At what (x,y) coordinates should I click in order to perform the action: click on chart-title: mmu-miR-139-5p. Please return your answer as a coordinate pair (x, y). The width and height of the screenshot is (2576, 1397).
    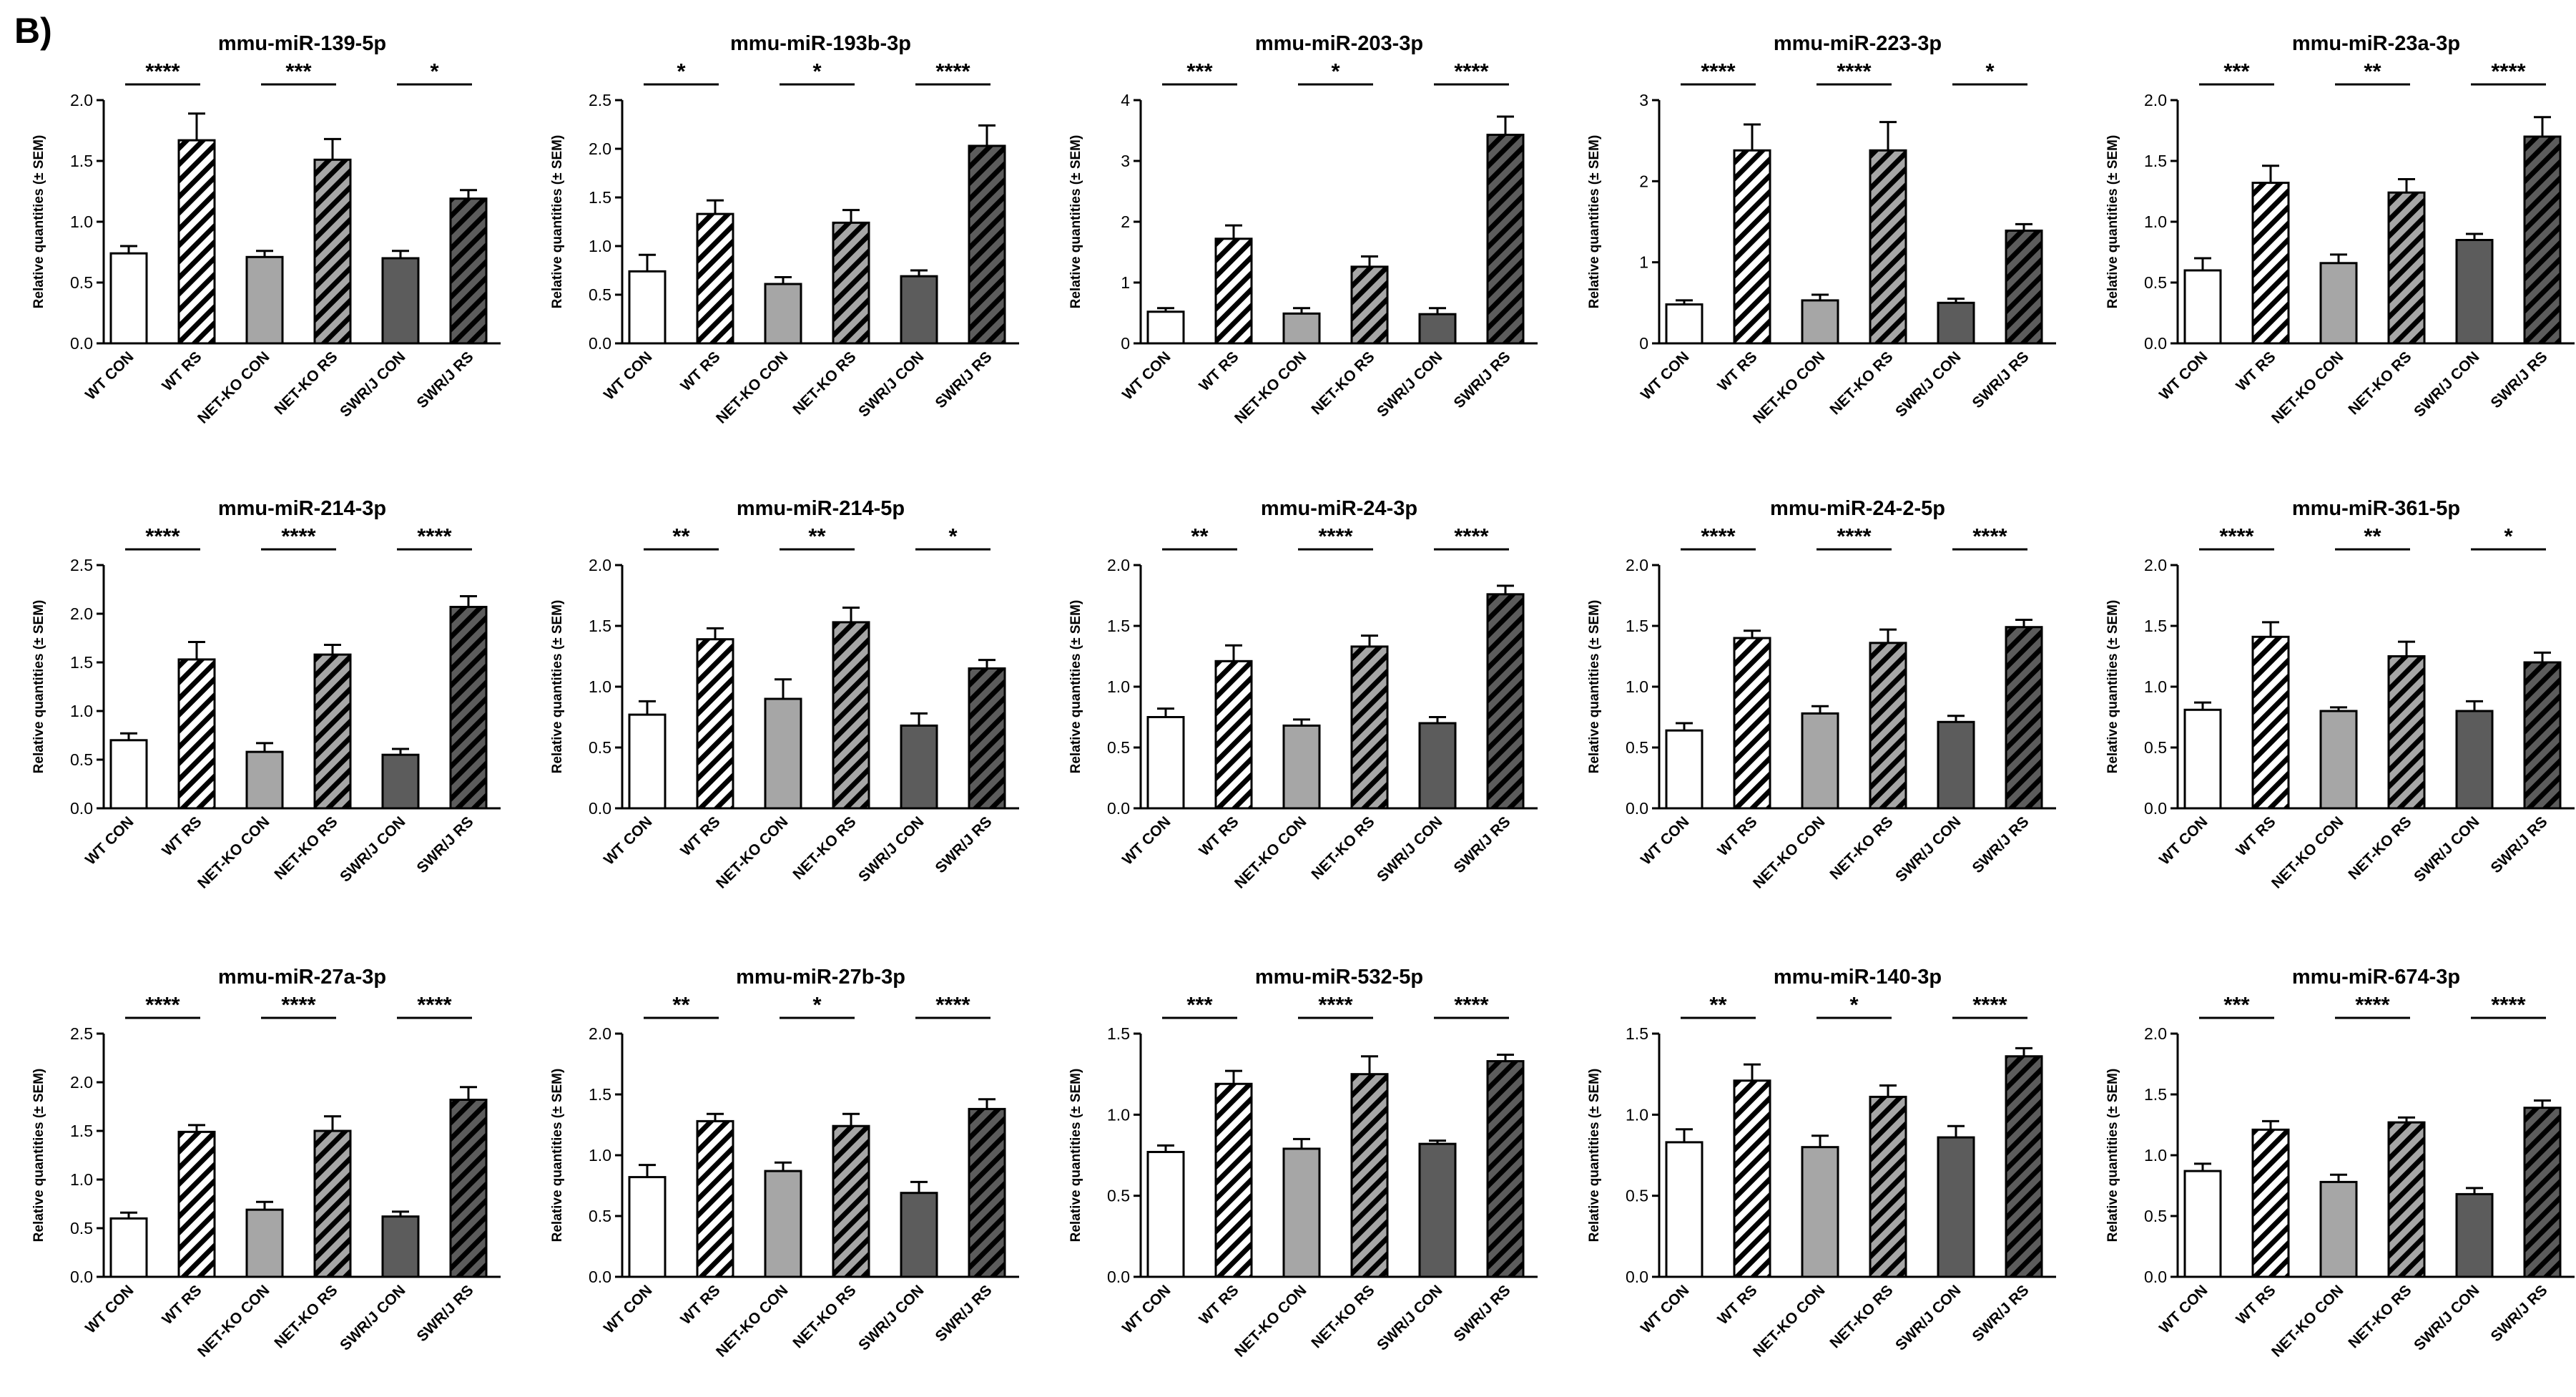
    Looking at the image, I should click on (302, 43).